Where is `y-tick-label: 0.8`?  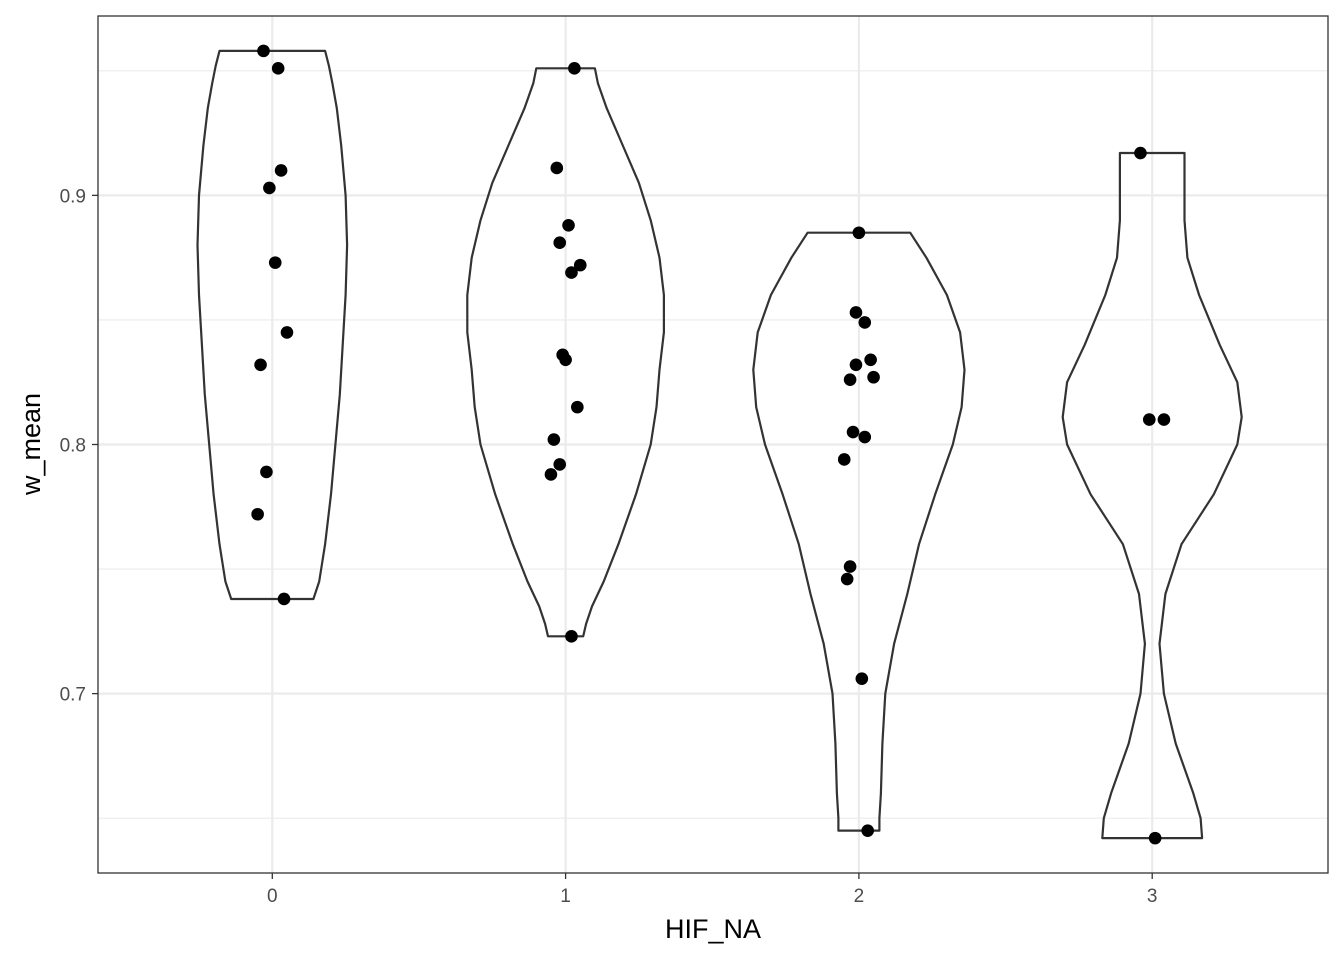
y-tick-label: 0.8 is located at coordinates (73, 446).